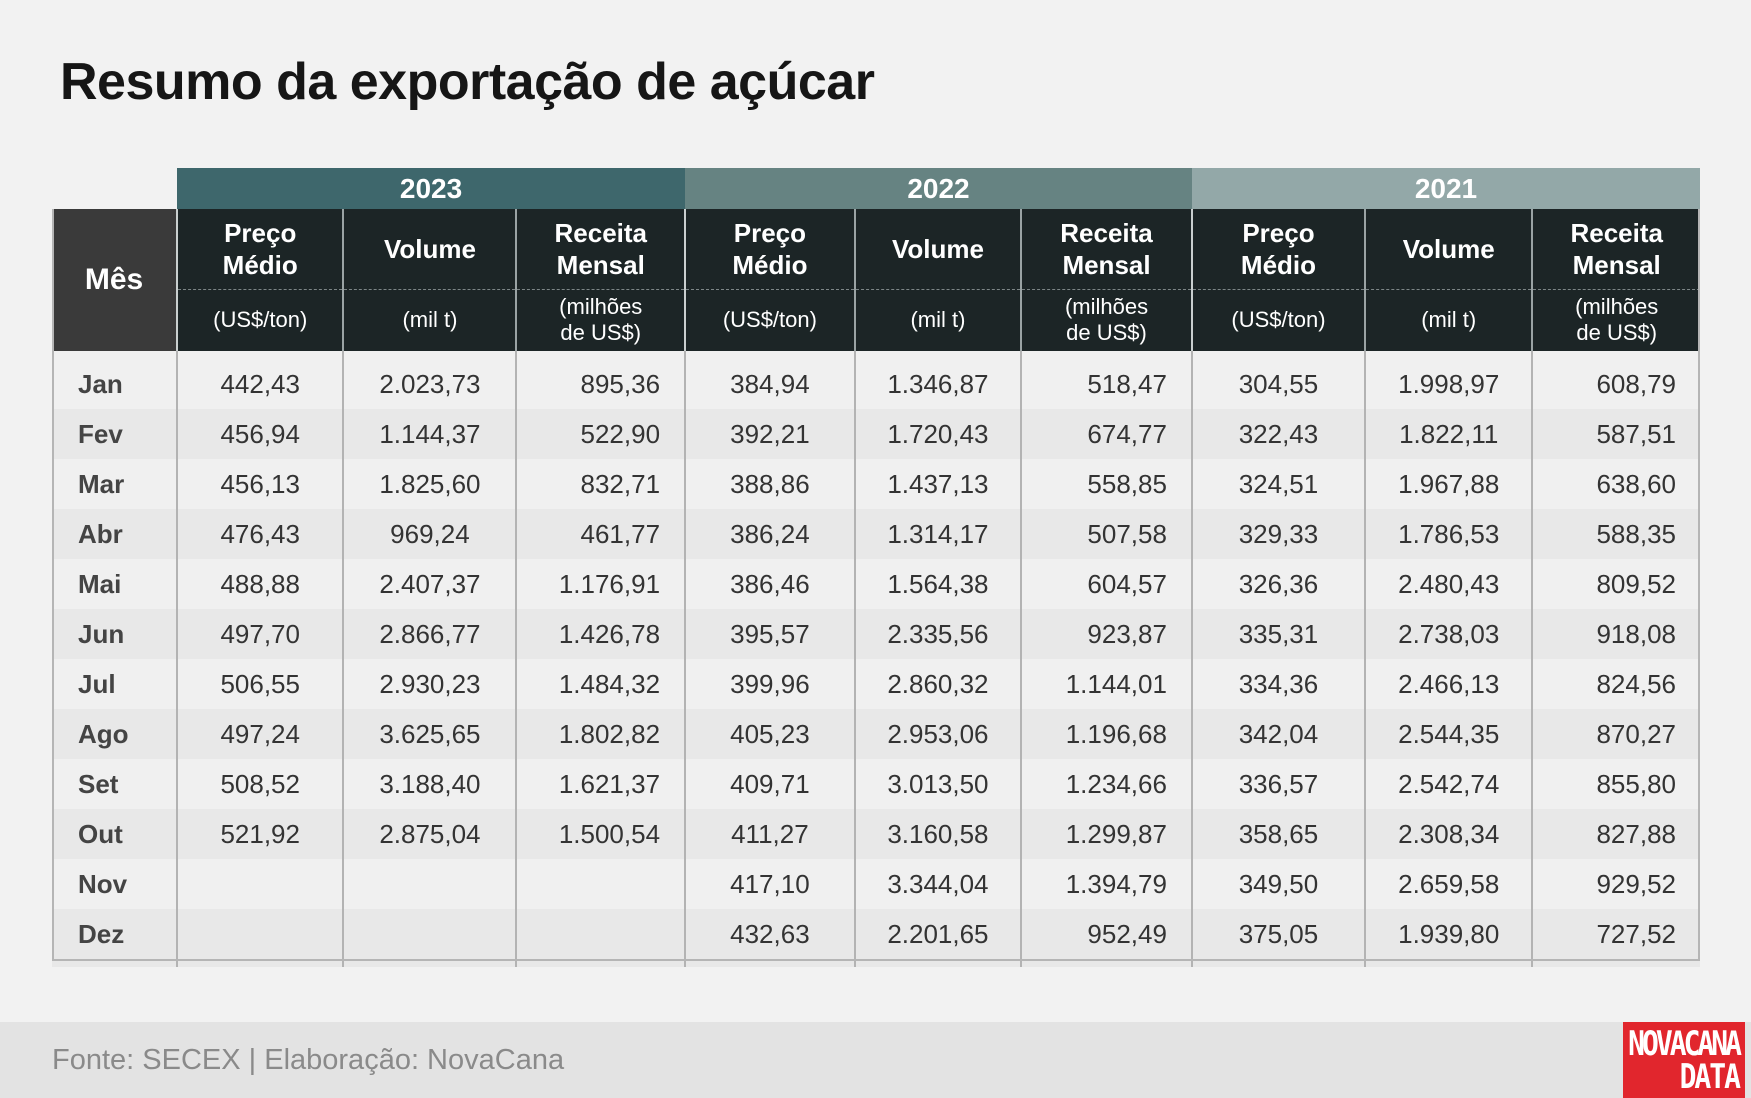 The width and height of the screenshot is (1751, 1098). I want to click on column-header-2021-2: Receita Mensal, so click(1615, 249).